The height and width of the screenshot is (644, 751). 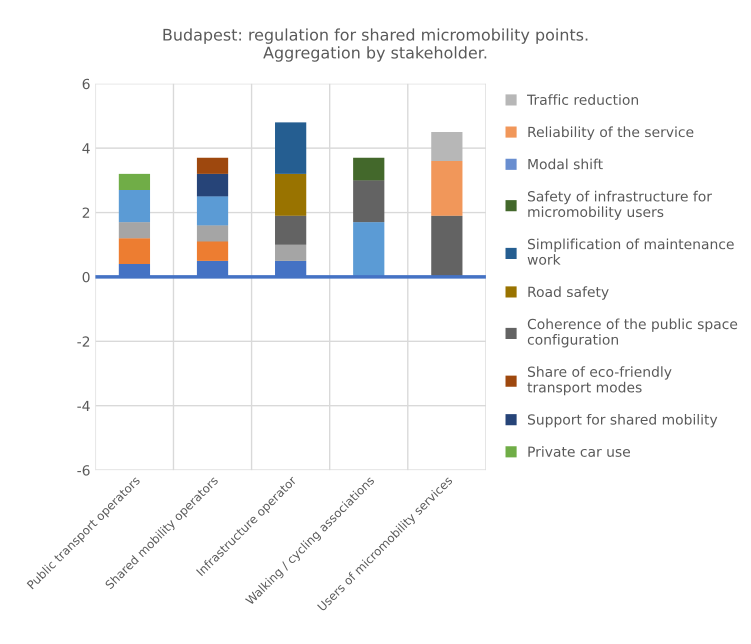 What do you see at coordinates (579, 451) in the screenshot?
I see `legend-label: Private car use` at bounding box center [579, 451].